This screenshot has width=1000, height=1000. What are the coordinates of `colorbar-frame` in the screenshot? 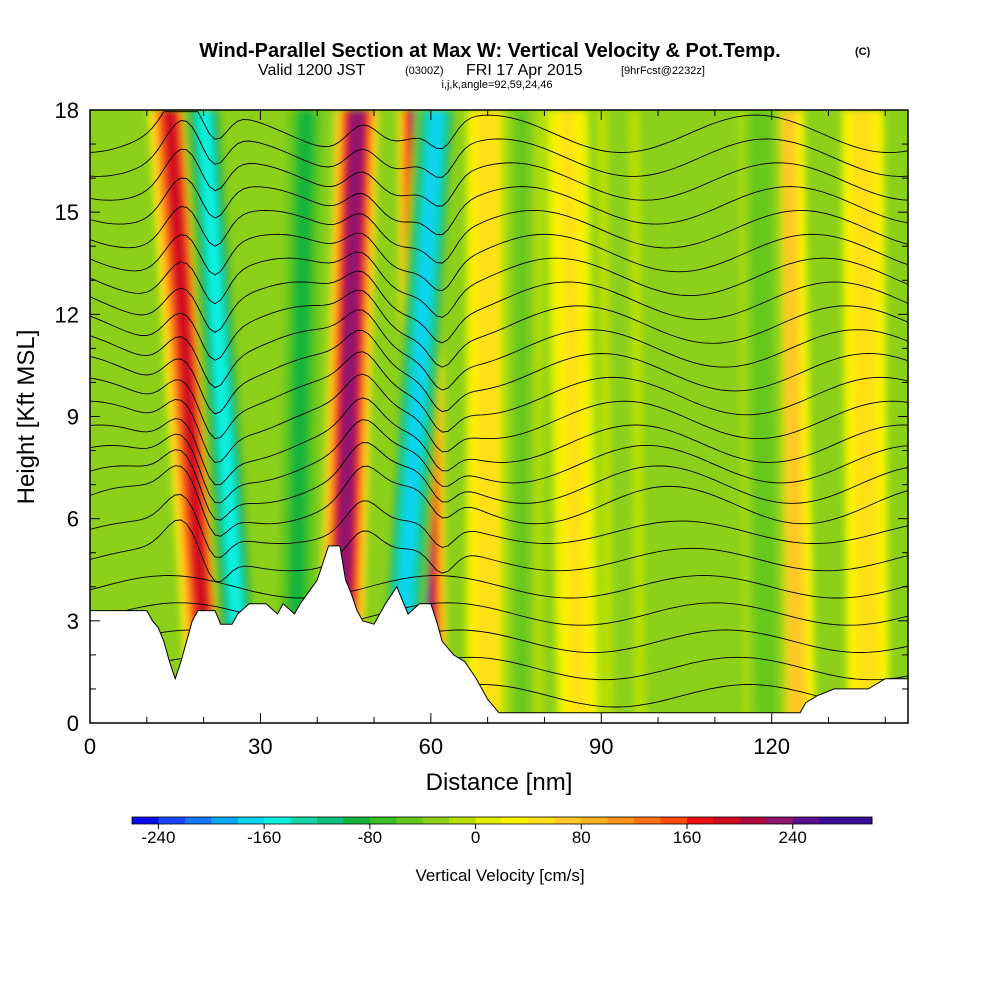 It's located at (502, 820).